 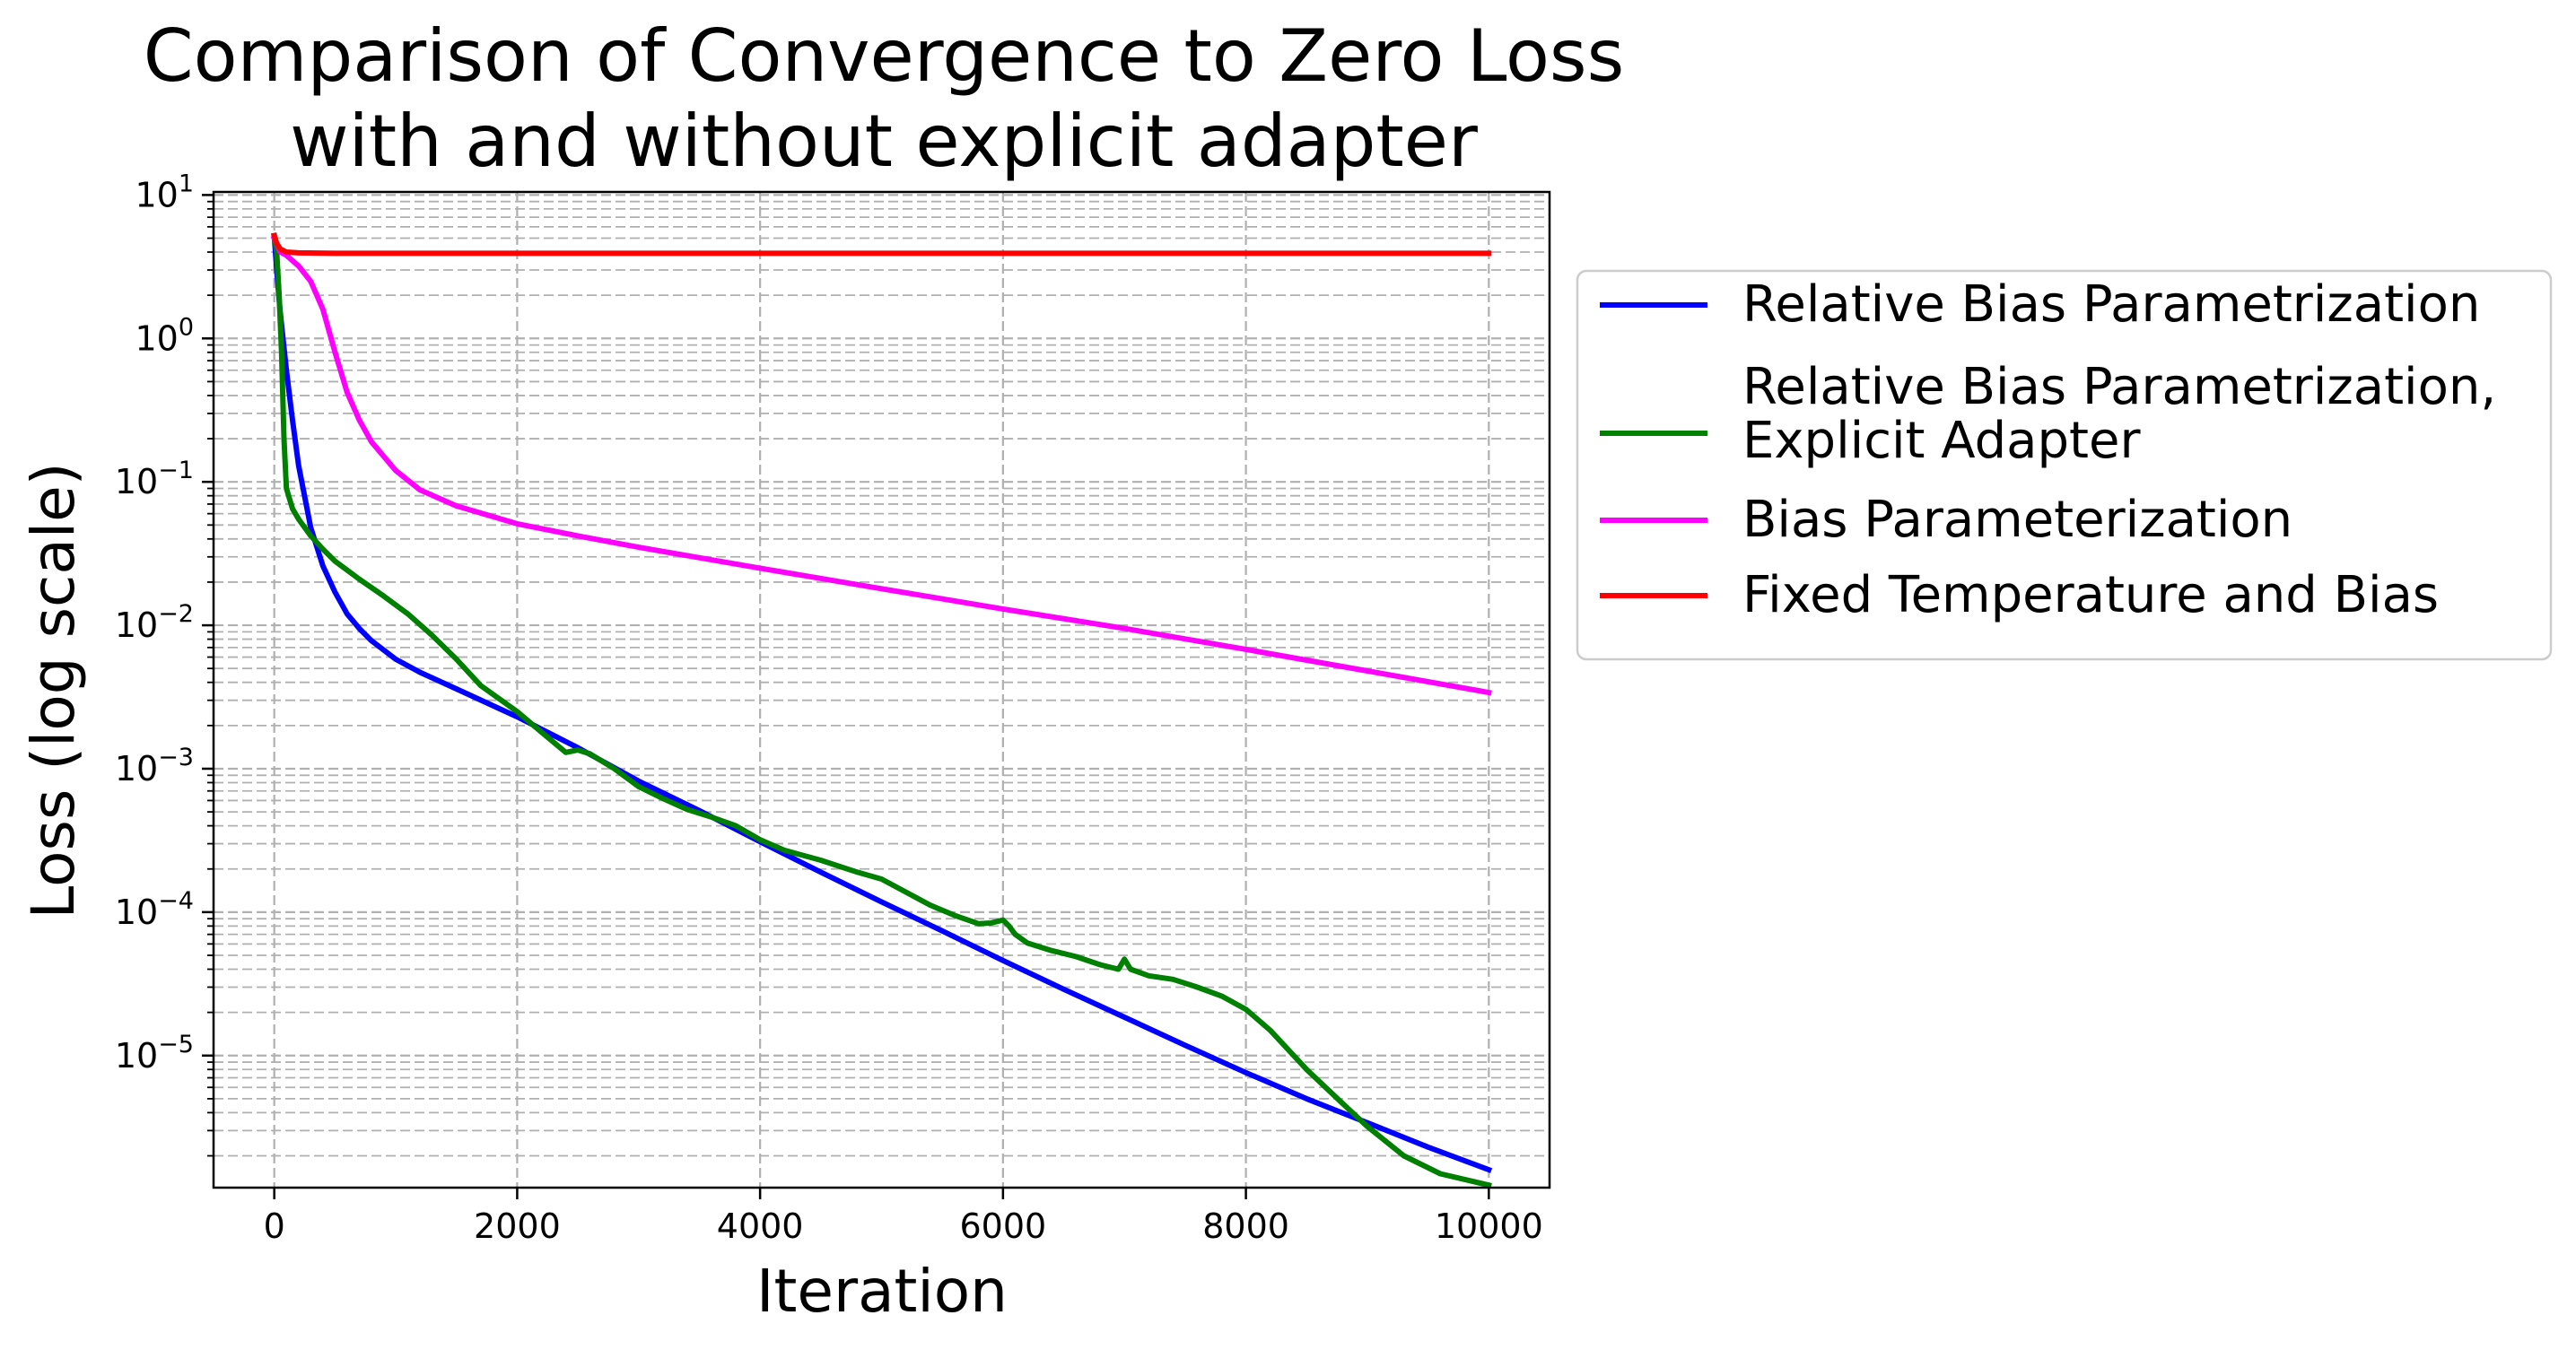 What do you see at coordinates (885, 56) in the screenshot?
I see `chart-title-line-1: Comparison of Convergence to Zero Loss` at bounding box center [885, 56].